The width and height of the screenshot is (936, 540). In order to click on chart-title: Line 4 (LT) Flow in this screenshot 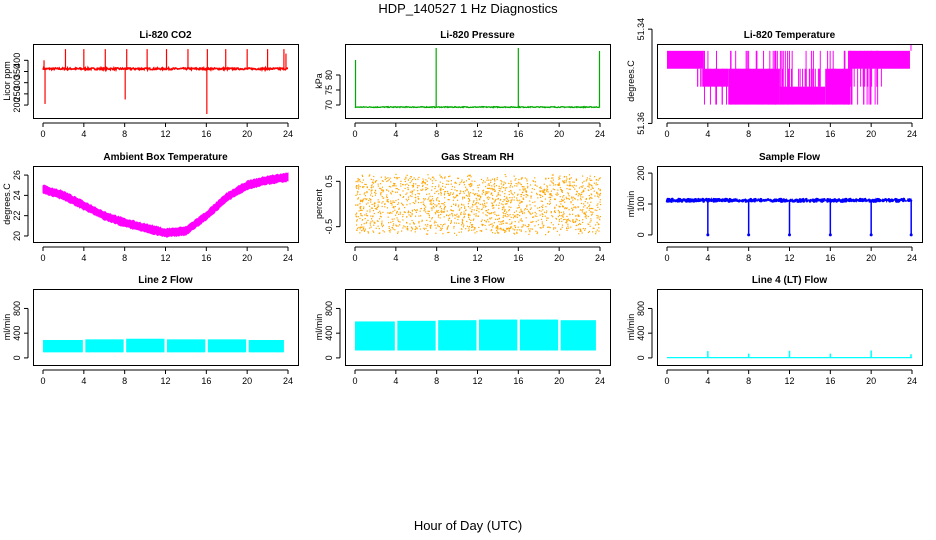, I will do `click(790, 280)`.